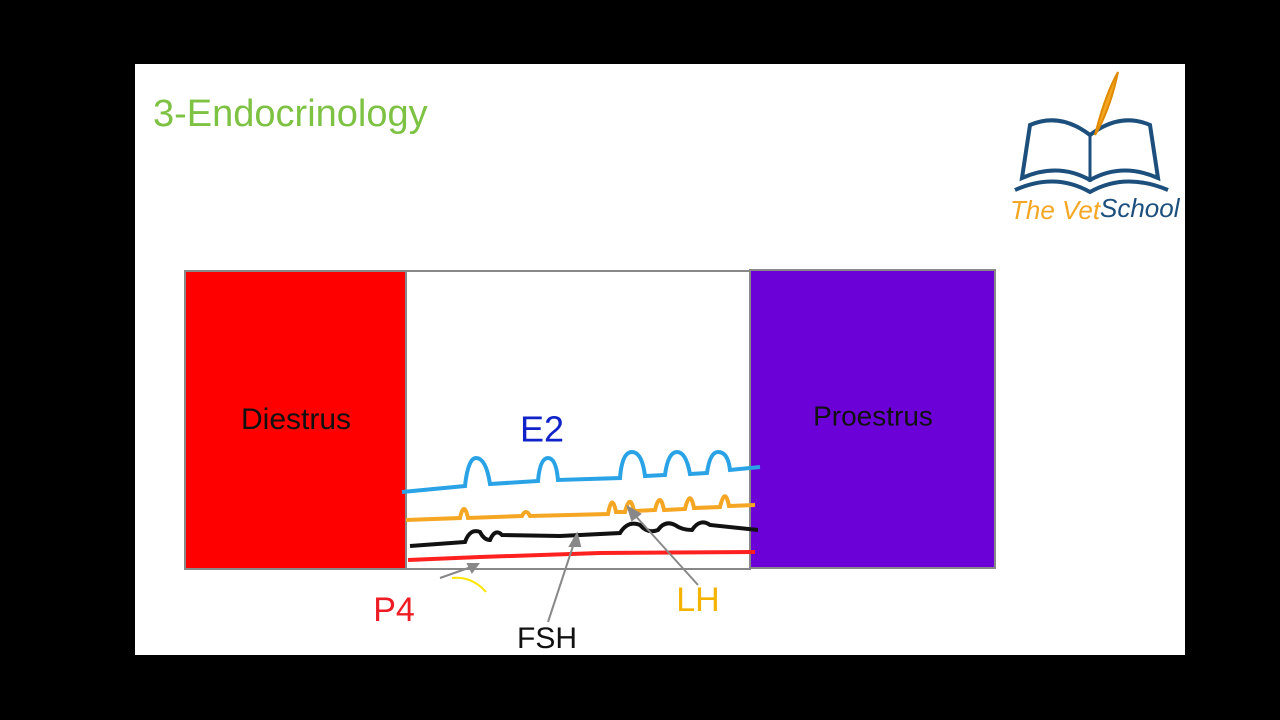 This screenshot has height=720, width=1280. I want to click on fsh-curve, so click(584, 534).